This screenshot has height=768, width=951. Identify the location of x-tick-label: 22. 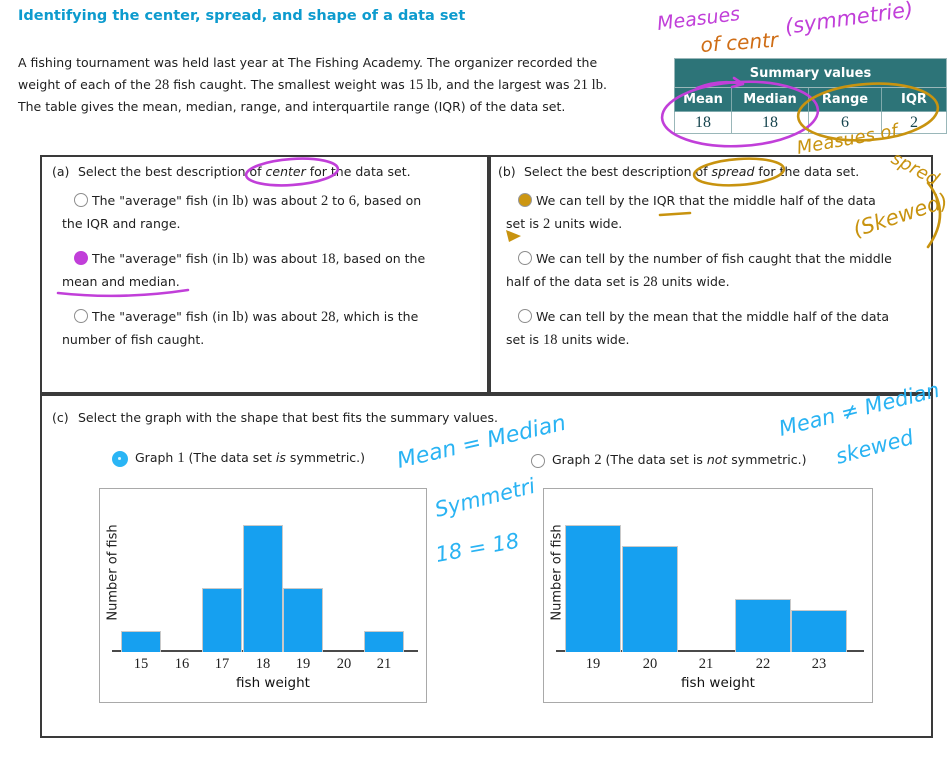
(763, 664).